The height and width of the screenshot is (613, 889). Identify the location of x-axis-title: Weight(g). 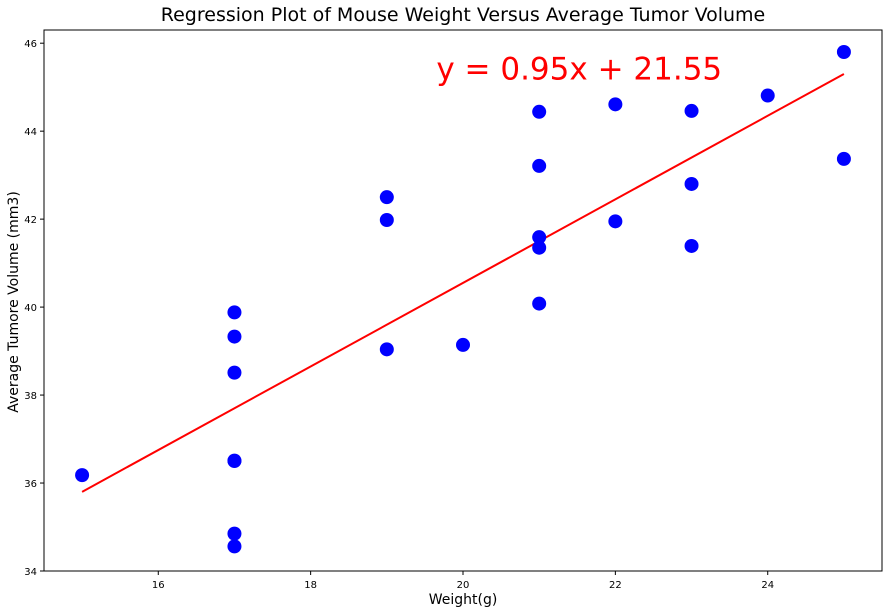
(463, 600).